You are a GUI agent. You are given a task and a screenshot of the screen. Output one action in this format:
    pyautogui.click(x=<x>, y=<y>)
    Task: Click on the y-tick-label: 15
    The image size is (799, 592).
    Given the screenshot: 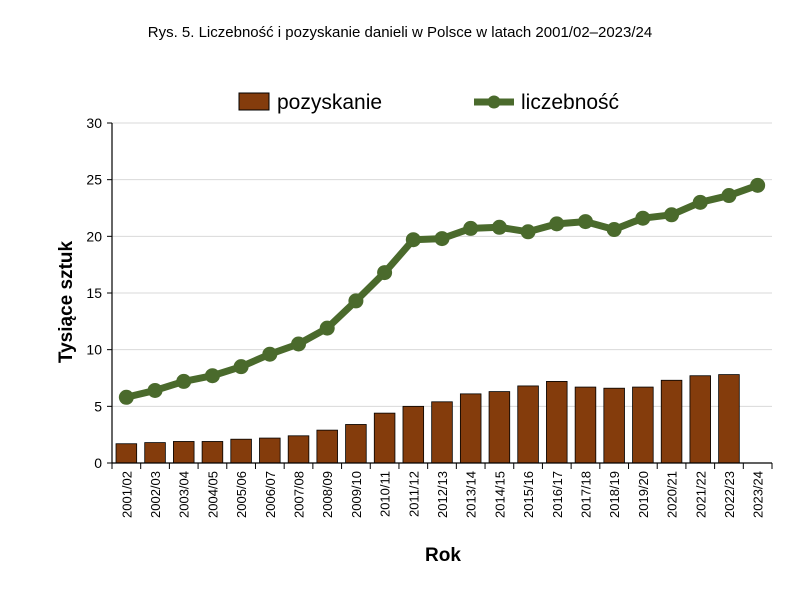 What is the action you would take?
    pyautogui.click(x=94, y=293)
    